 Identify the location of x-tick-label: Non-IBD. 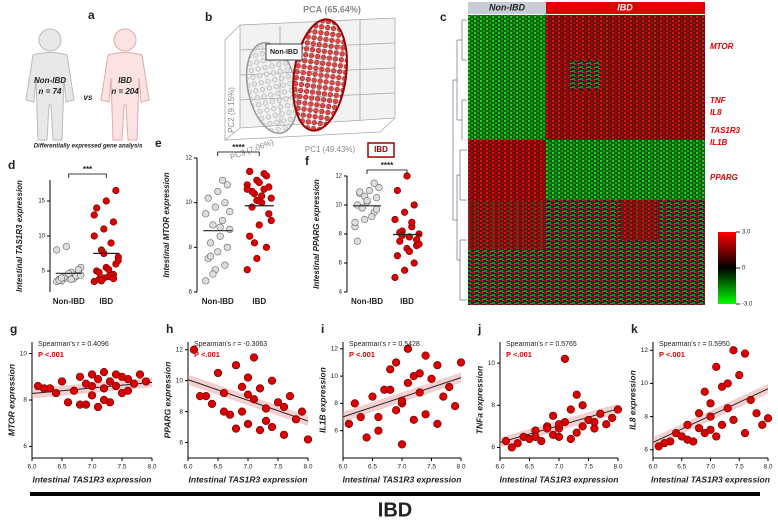
(367, 301).